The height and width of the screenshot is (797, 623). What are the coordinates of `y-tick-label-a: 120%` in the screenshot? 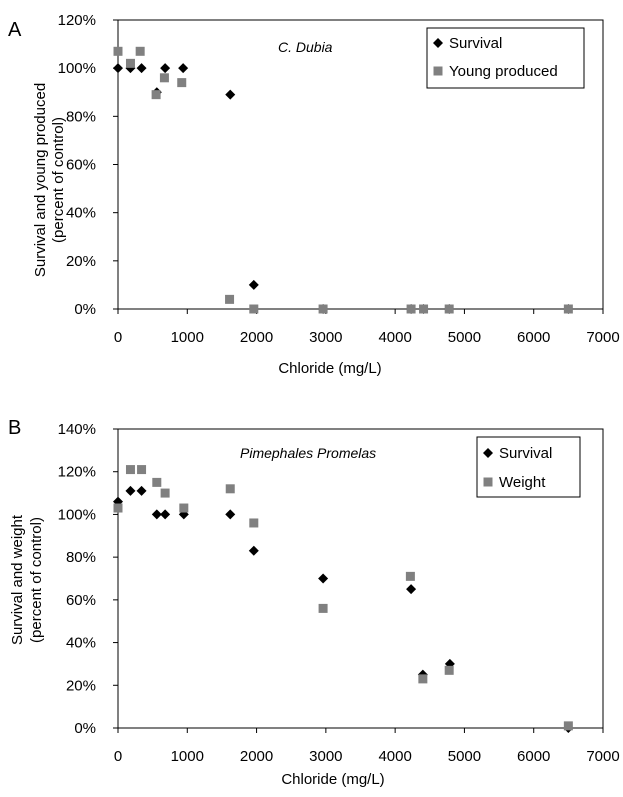 It's located at (77, 20).